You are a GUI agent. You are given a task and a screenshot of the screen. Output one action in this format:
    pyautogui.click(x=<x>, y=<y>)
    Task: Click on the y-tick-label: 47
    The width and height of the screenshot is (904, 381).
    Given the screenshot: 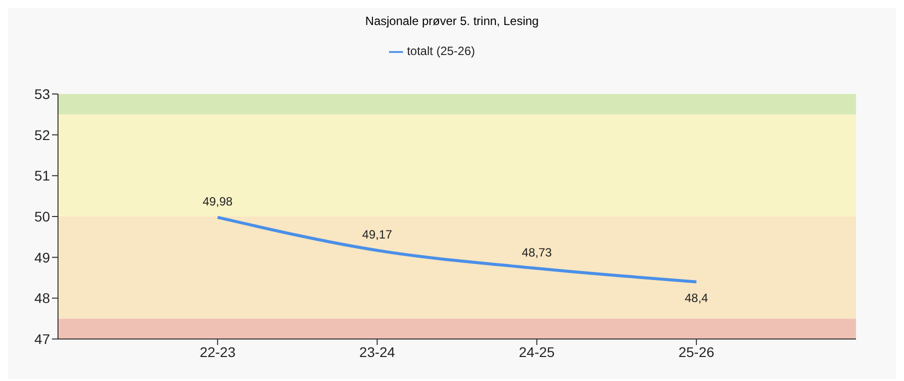 What is the action you would take?
    pyautogui.click(x=42, y=338)
    